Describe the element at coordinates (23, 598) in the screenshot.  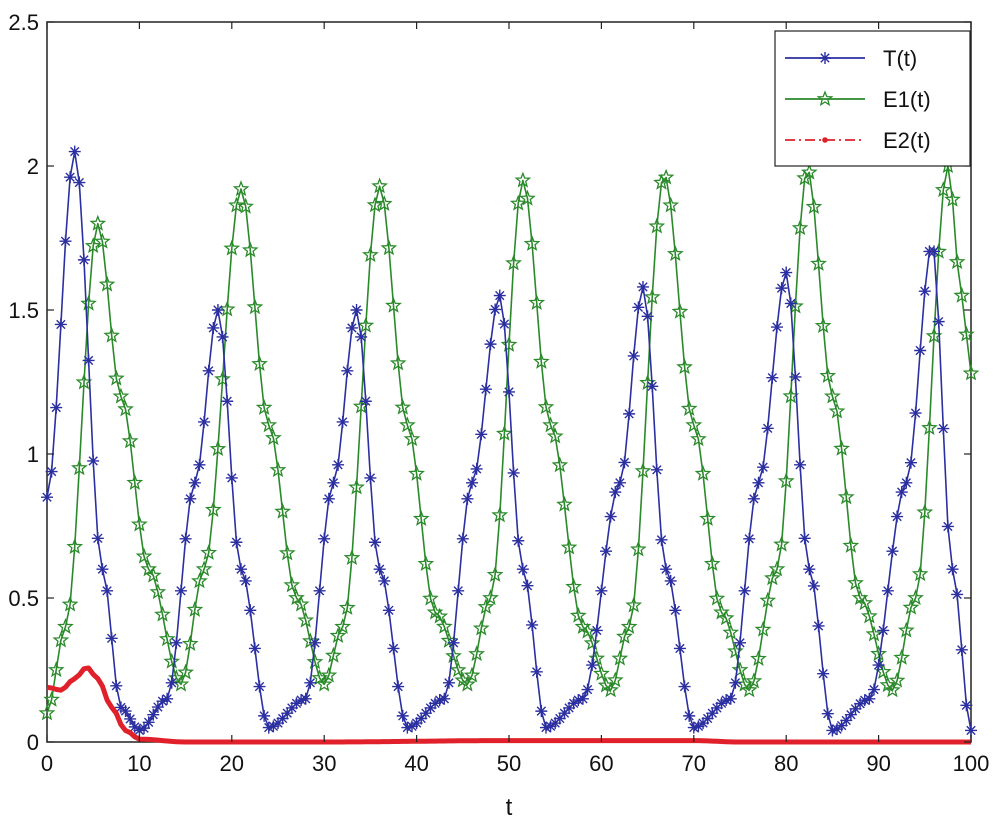
I see `y-tick-label: 0.5` at that location.